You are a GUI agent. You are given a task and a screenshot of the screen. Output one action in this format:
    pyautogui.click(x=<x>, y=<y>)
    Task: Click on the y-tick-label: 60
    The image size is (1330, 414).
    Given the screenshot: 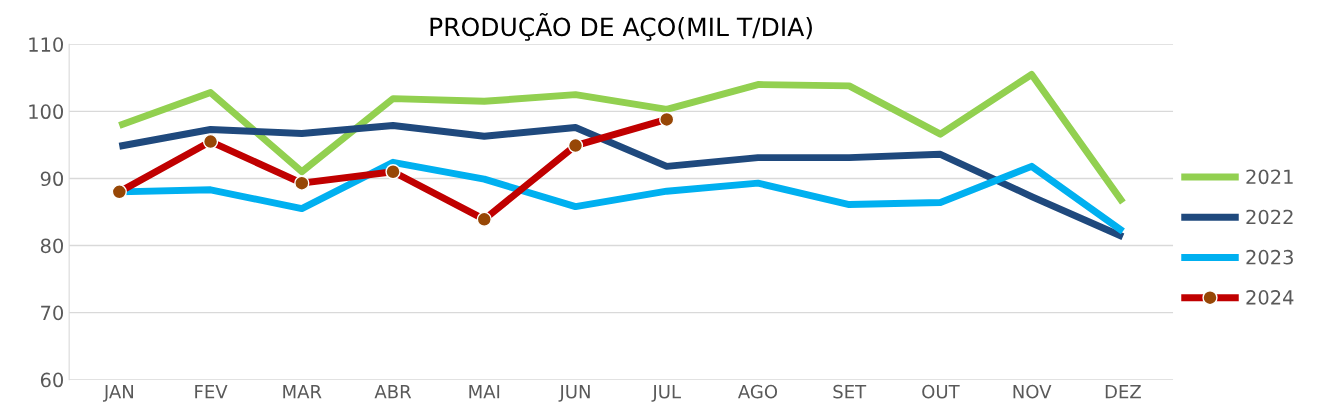 What is the action you would take?
    pyautogui.click(x=52, y=380)
    